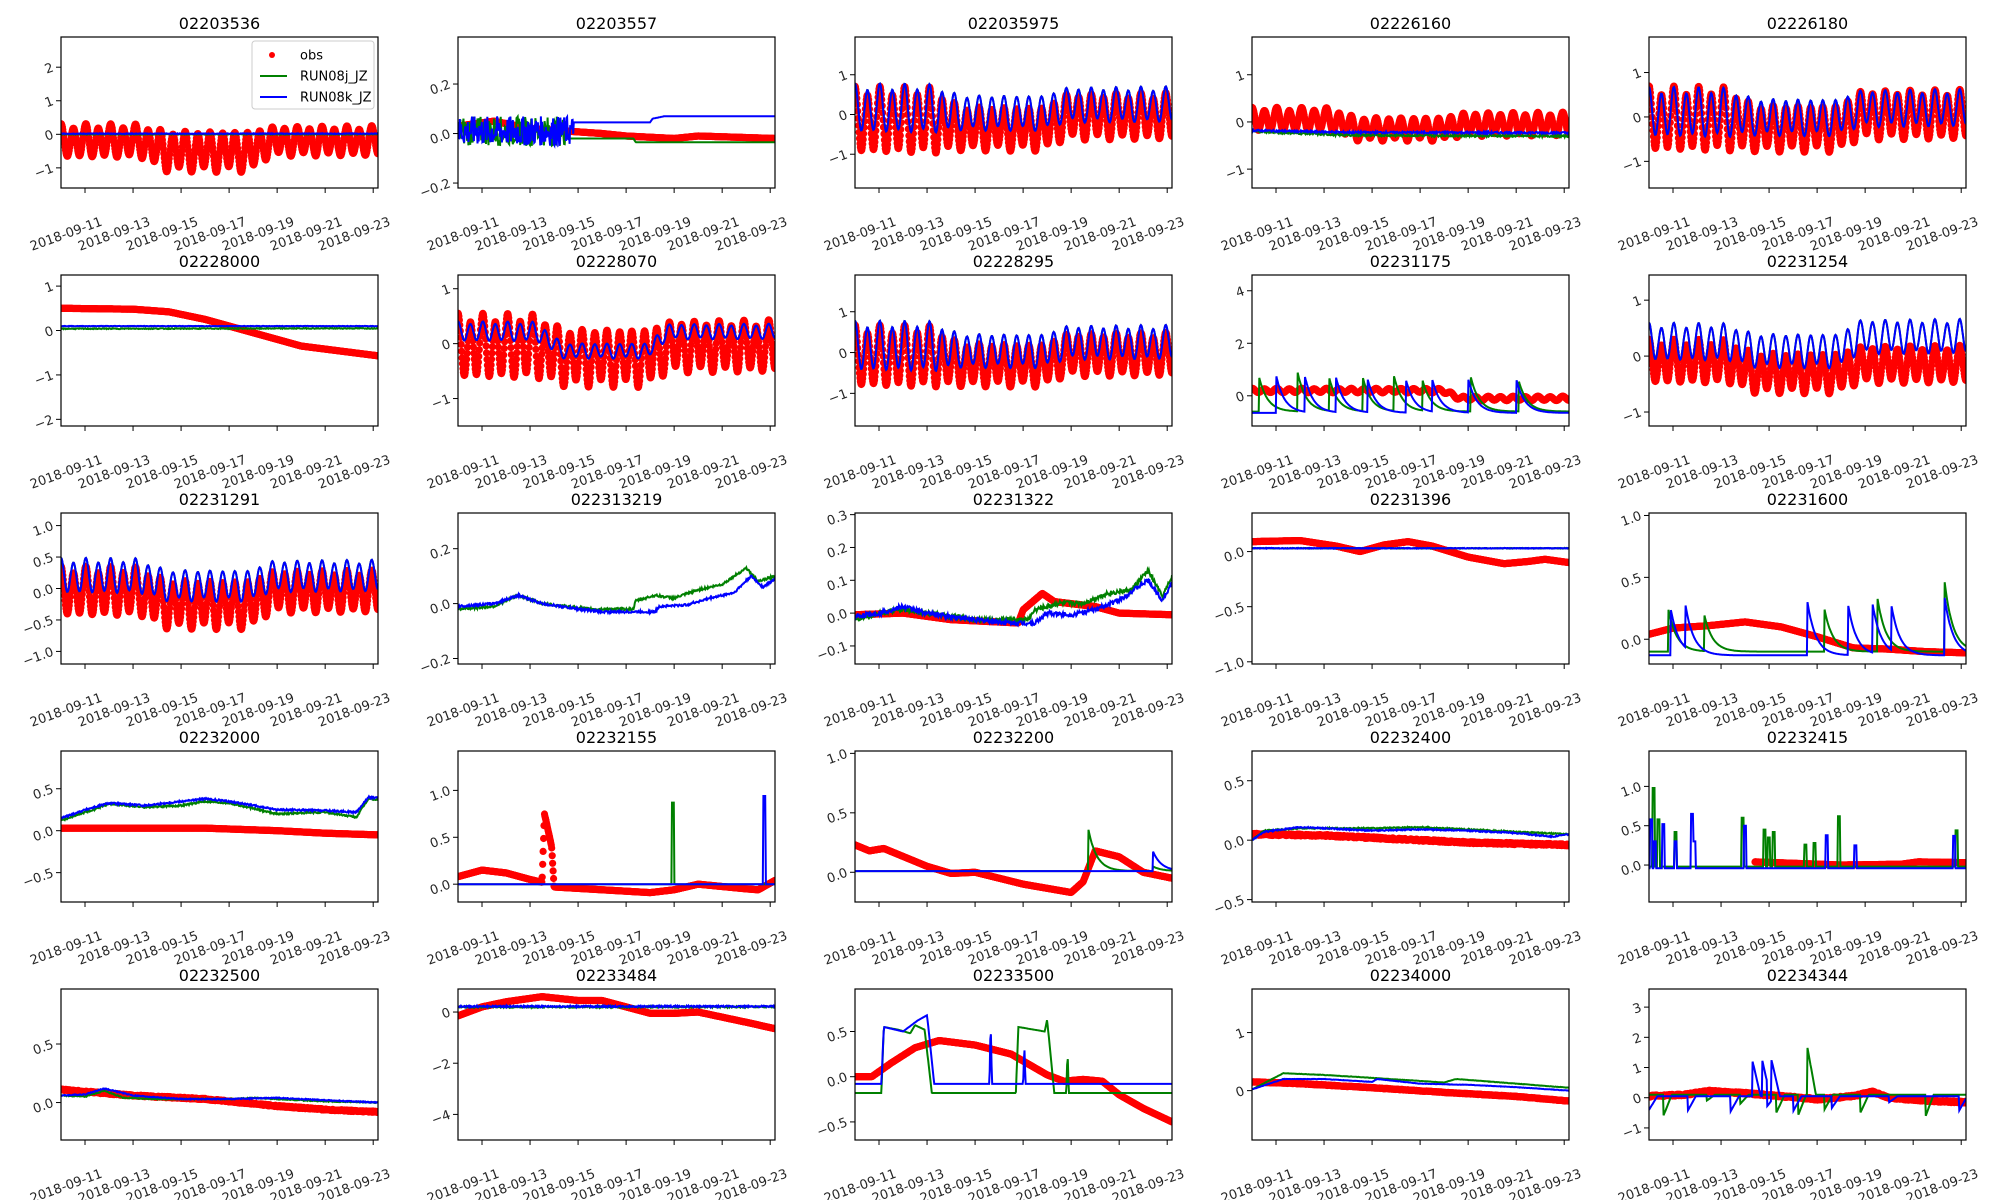 The image size is (2000, 1200). Describe the element at coordinates (334, 77) in the screenshot. I see `legend-label: RUN08j_JZ` at that location.